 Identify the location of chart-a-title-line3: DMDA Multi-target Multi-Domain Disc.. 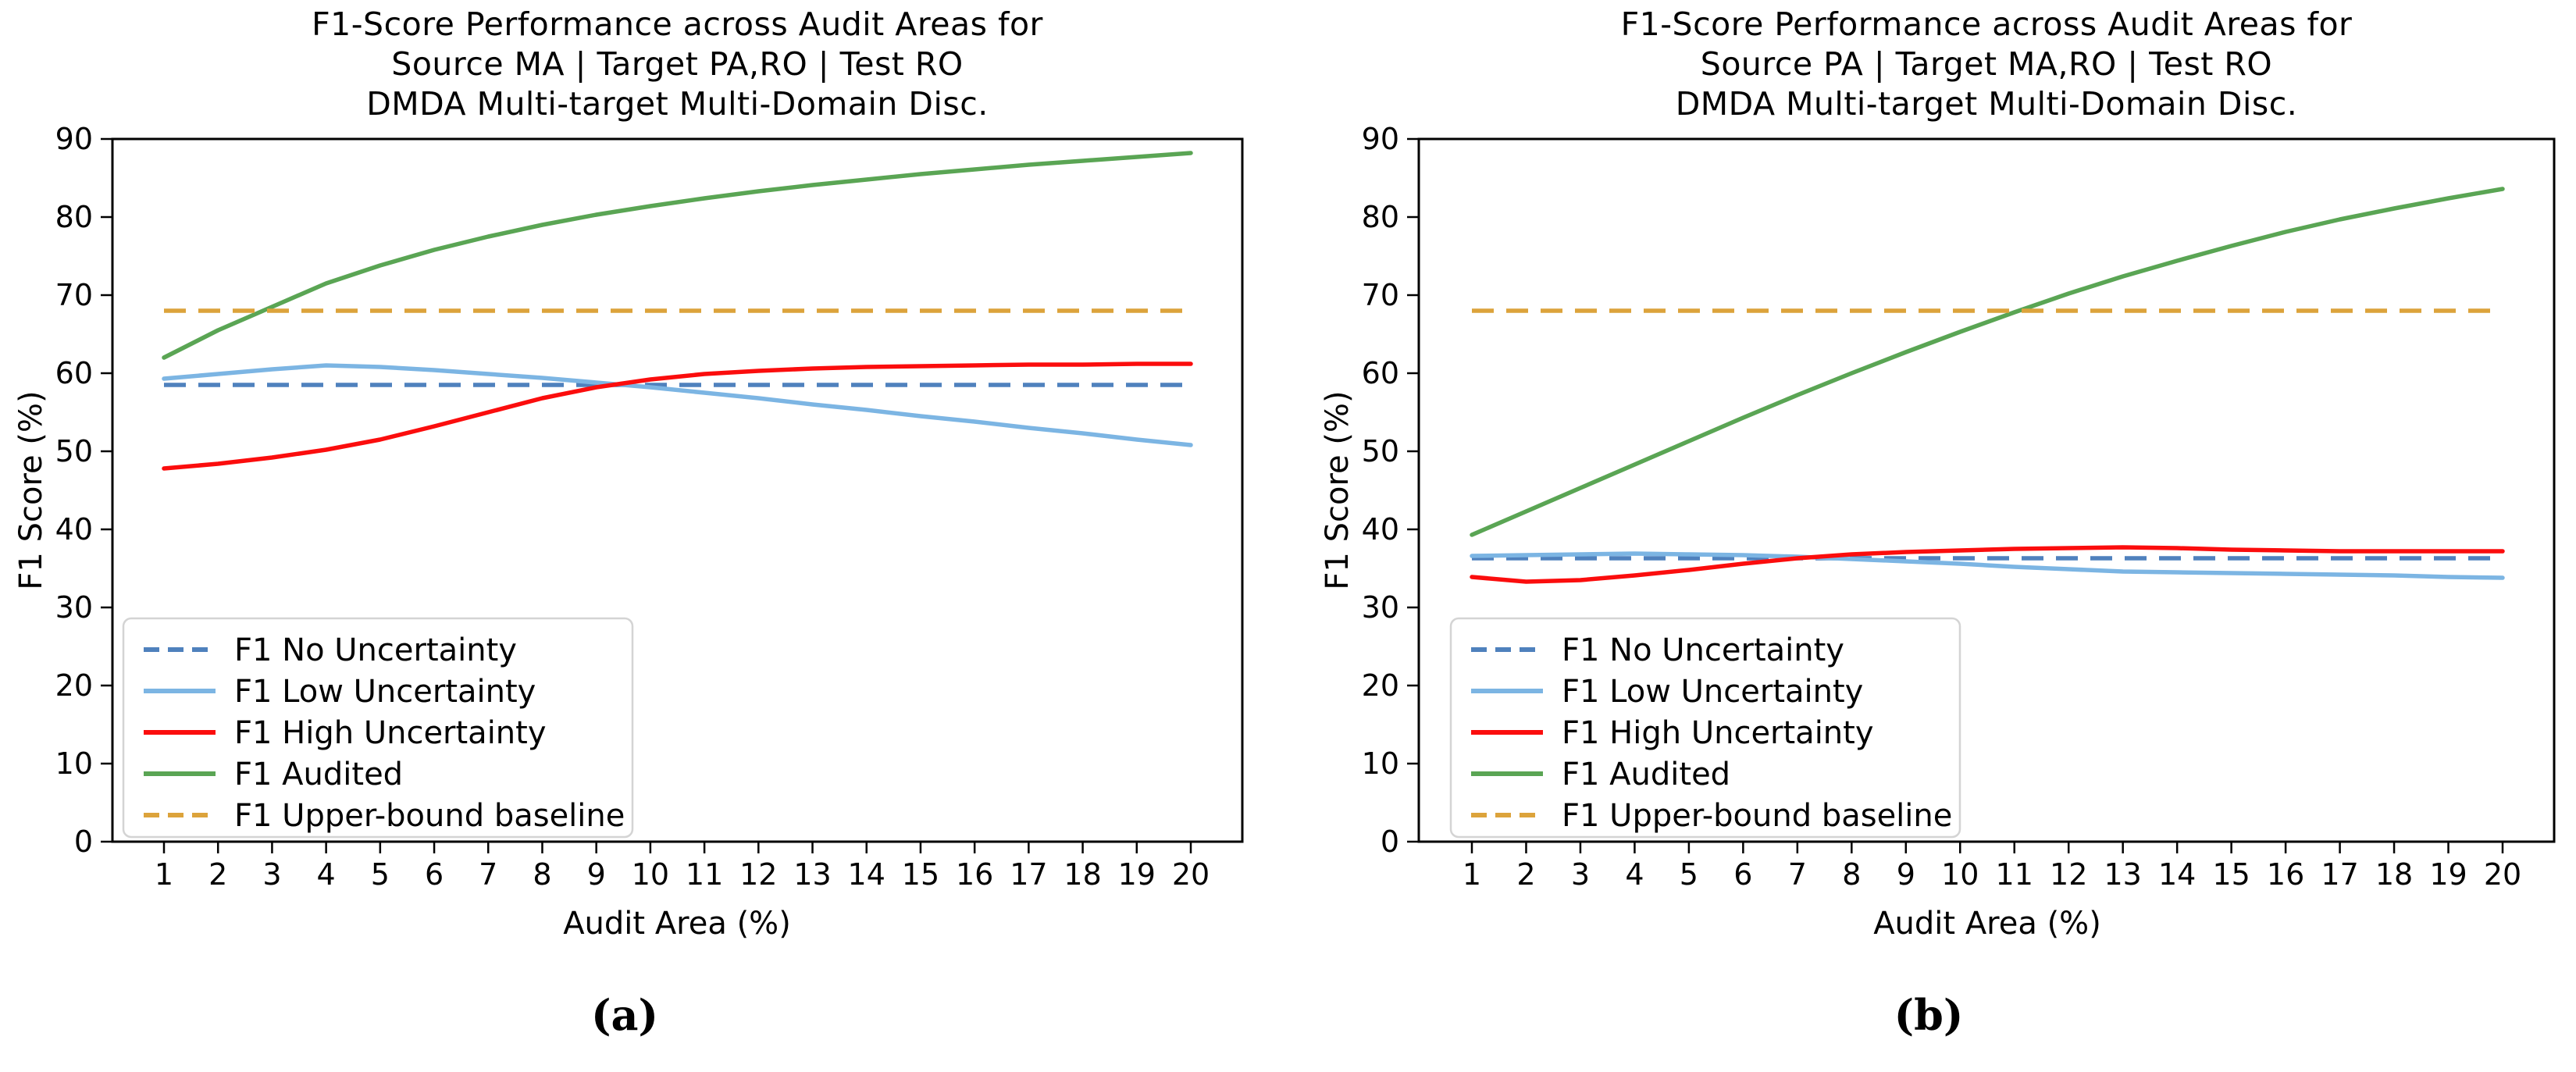
(677, 104).